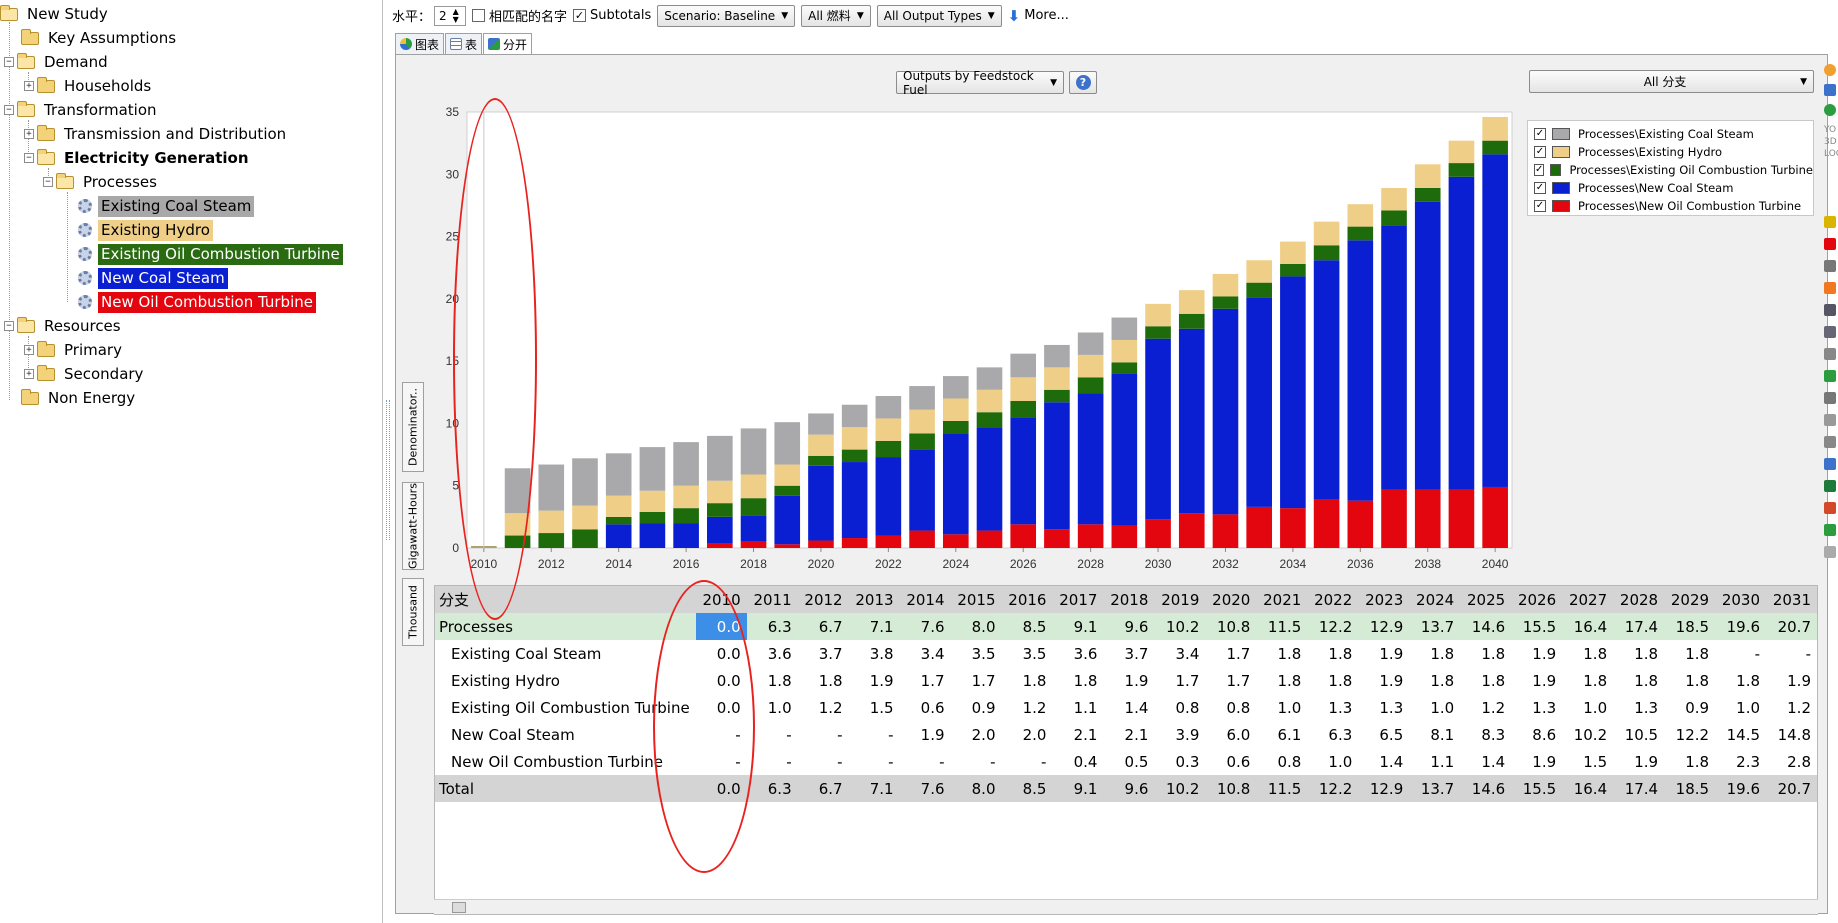  What do you see at coordinates (85, 374) in the screenshot?
I see `tree-item-secondary: + Secondary` at bounding box center [85, 374].